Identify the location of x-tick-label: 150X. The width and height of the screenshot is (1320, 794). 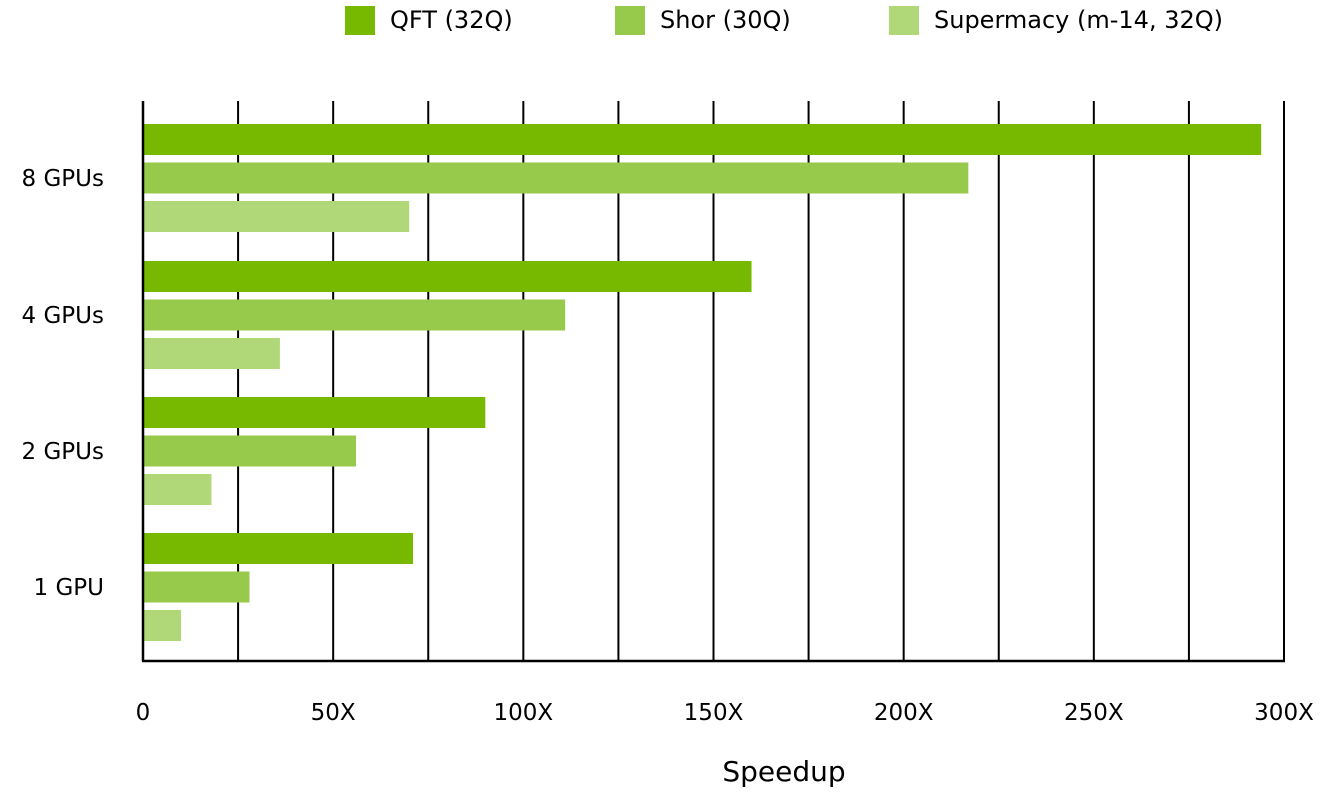
(714, 713).